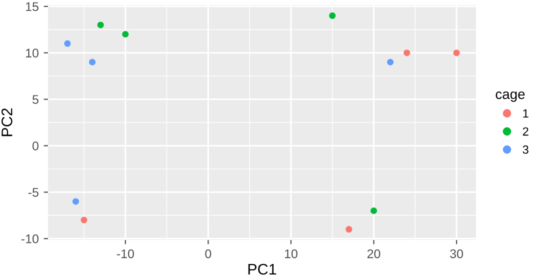  What do you see at coordinates (525, 149) in the screenshot?
I see `legend-label: 3` at bounding box center [525, 149].